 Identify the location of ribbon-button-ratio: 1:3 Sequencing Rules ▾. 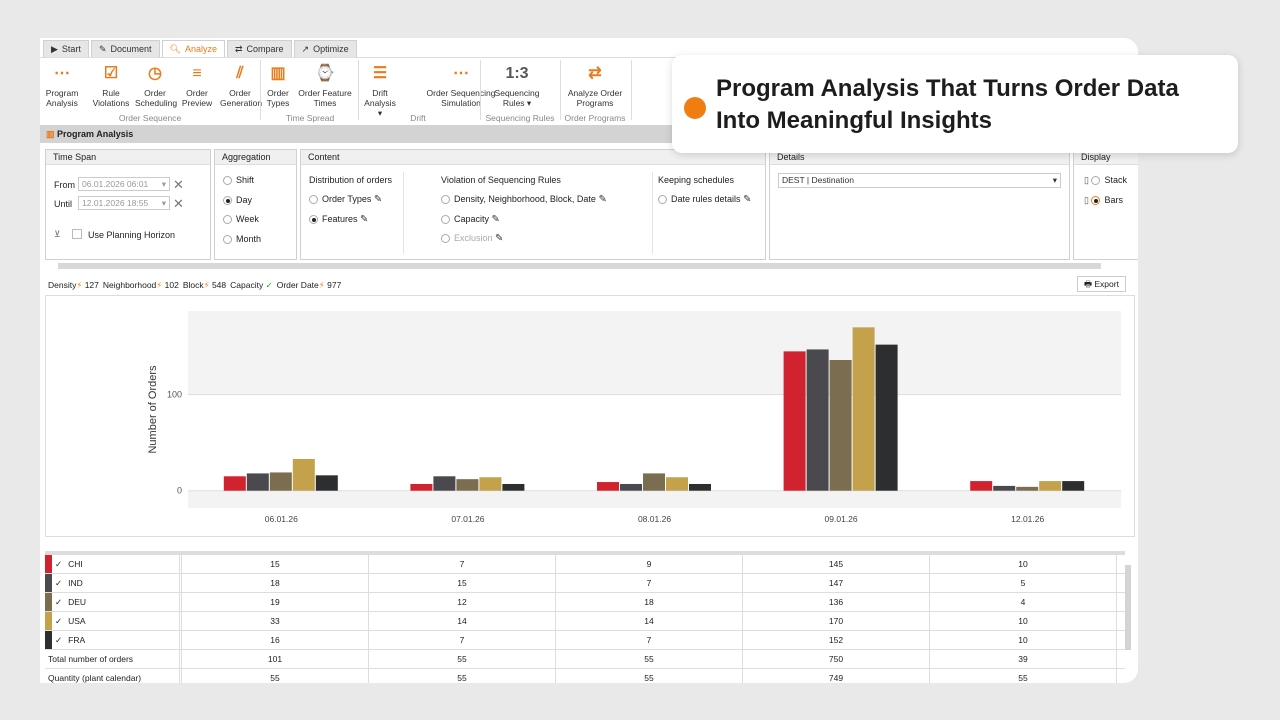
(517, 84).